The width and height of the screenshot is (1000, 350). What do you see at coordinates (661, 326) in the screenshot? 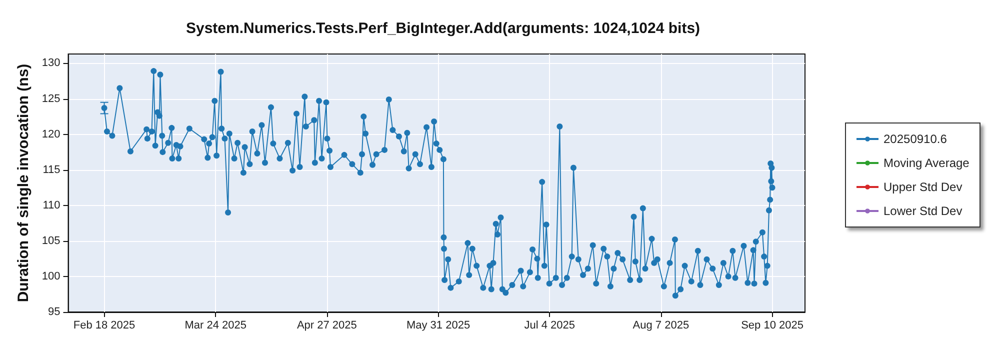
I see `x-tick-label: Aug 7 2025` at bounding box center [661, 326].